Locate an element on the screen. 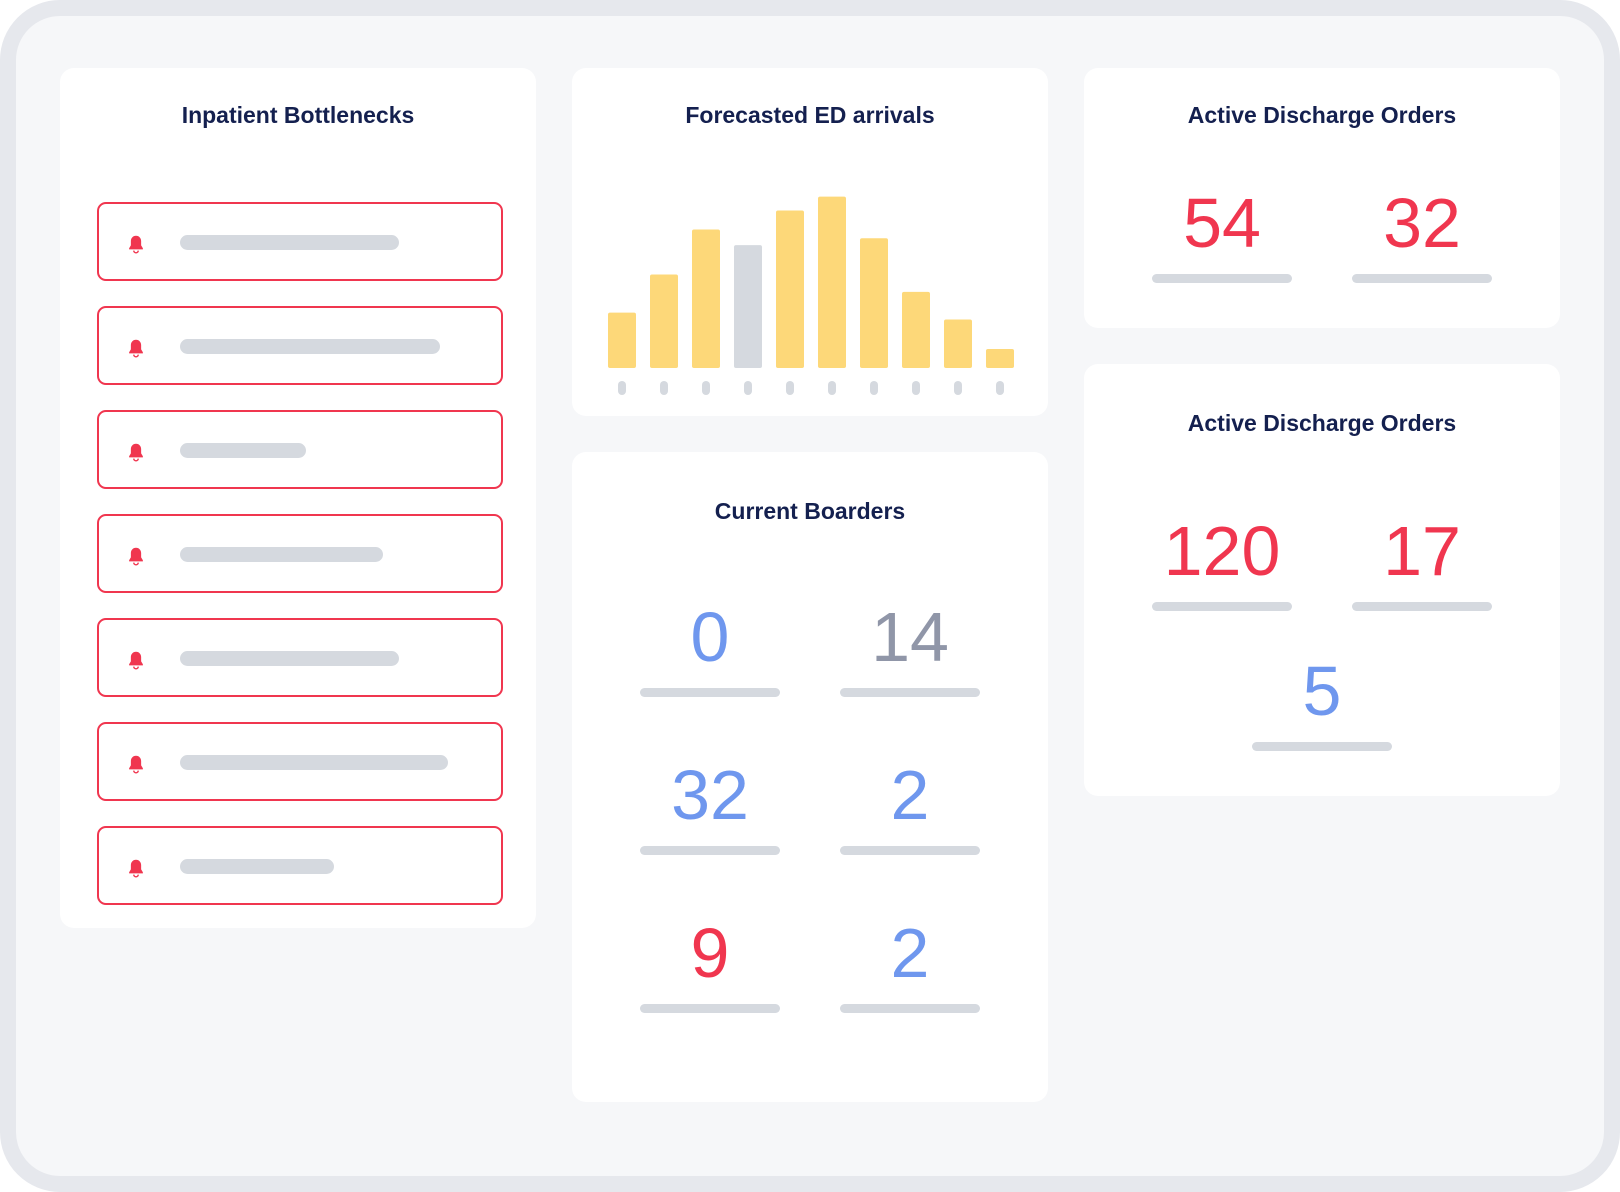 This screenshot has width=1620, height=1192. stat-value: 5 is located at coordinates (1322, 691).